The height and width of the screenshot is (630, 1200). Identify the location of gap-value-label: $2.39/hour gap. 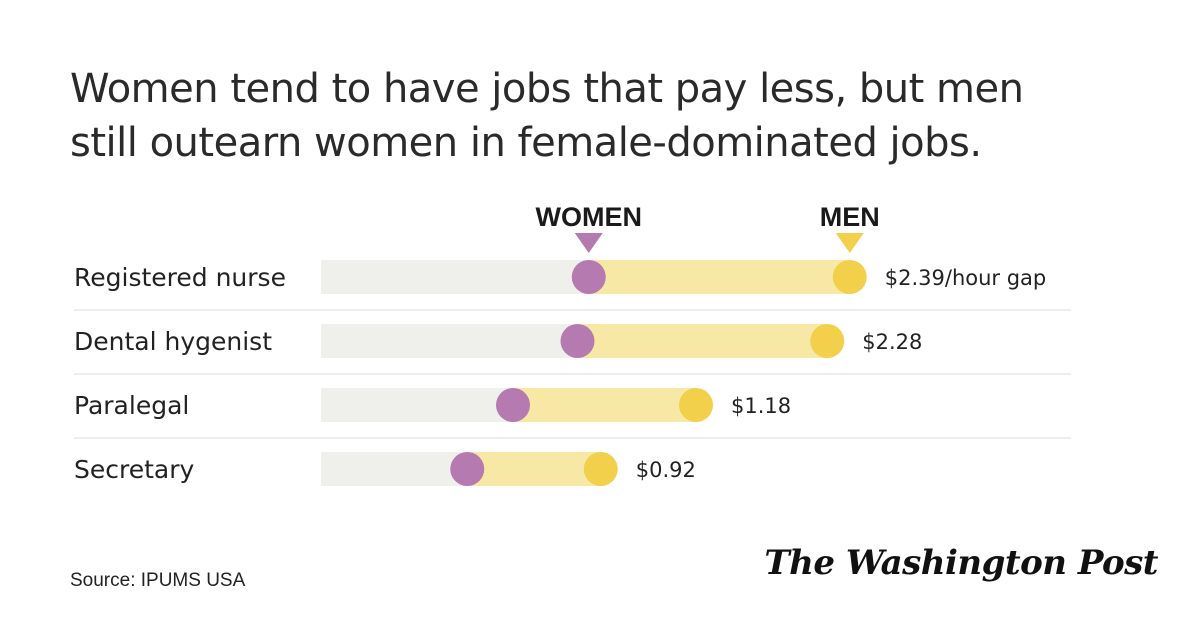
(966, 278).